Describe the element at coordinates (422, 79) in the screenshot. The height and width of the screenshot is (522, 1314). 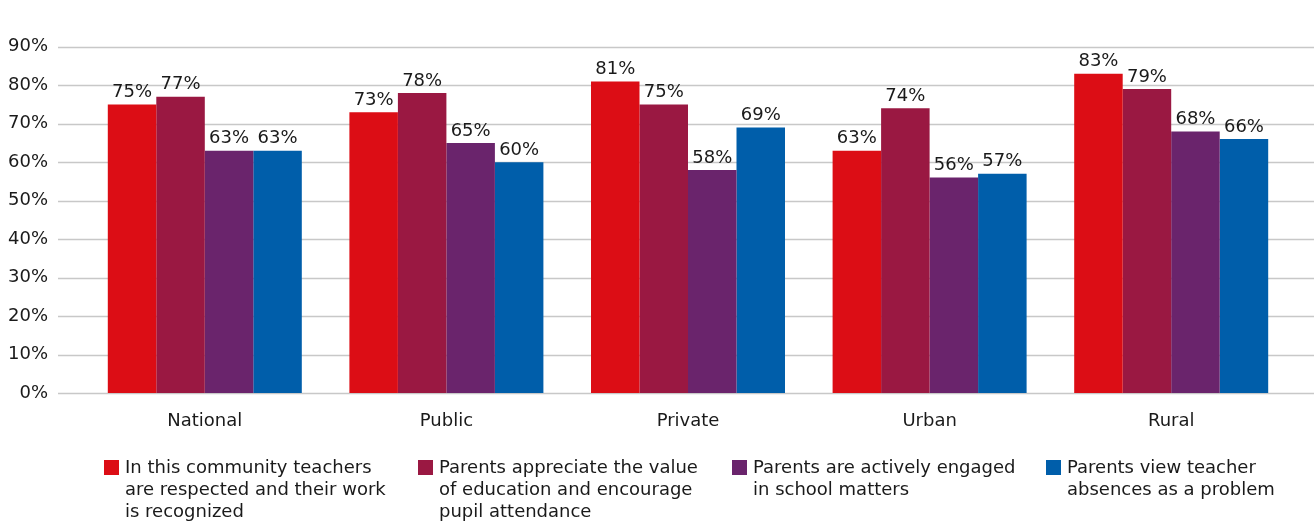
I see `data-label: 78%` at that location.